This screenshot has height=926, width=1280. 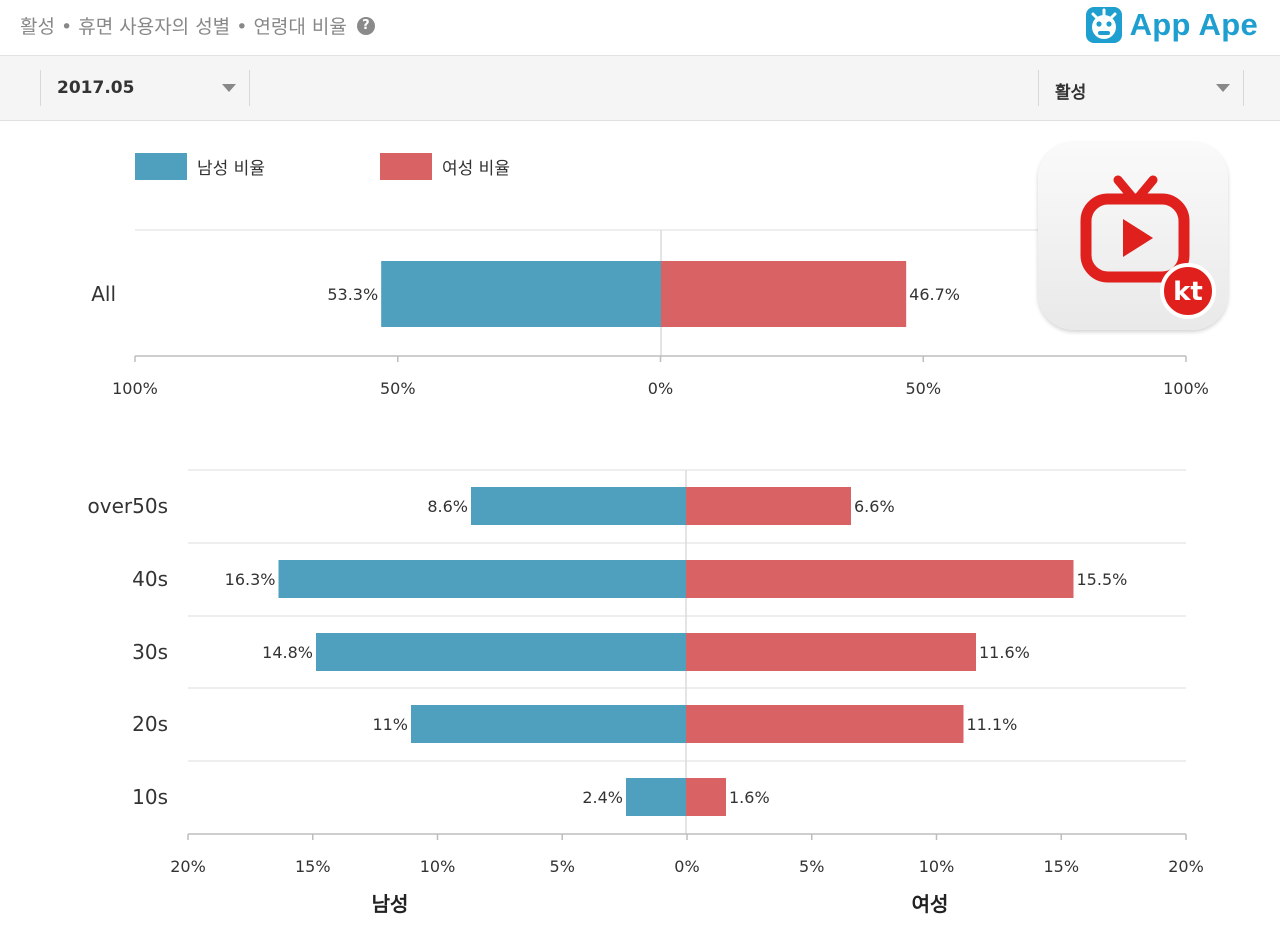 I want to click on all-value-label-male: 53.3%, so click(x=352, y=294).